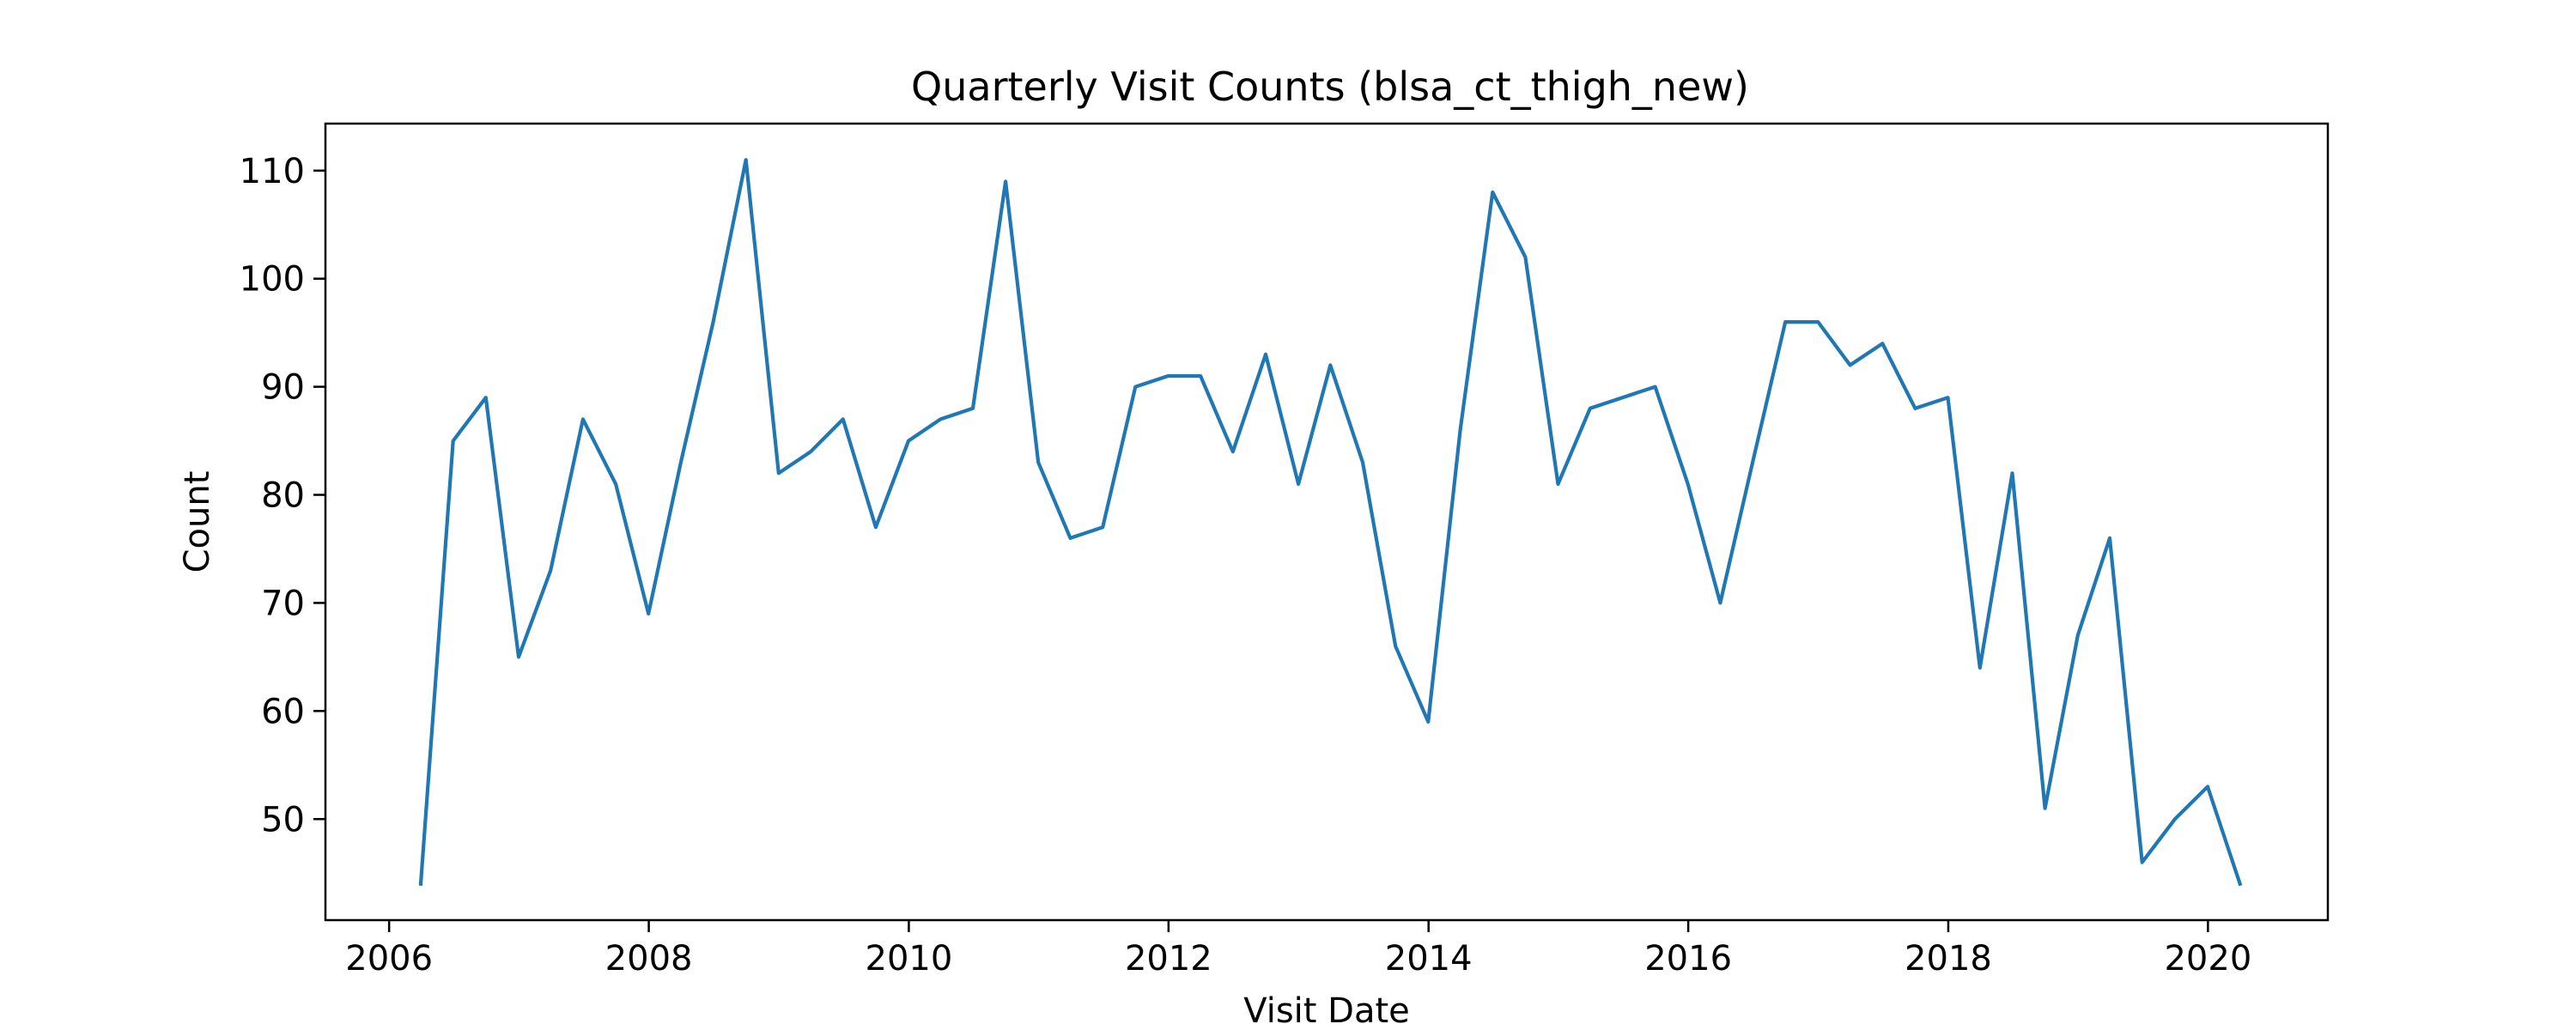 The height and width of the screenshot is (1030, 2576). I want to click on y-axis-label: Count, so click(197, 522).